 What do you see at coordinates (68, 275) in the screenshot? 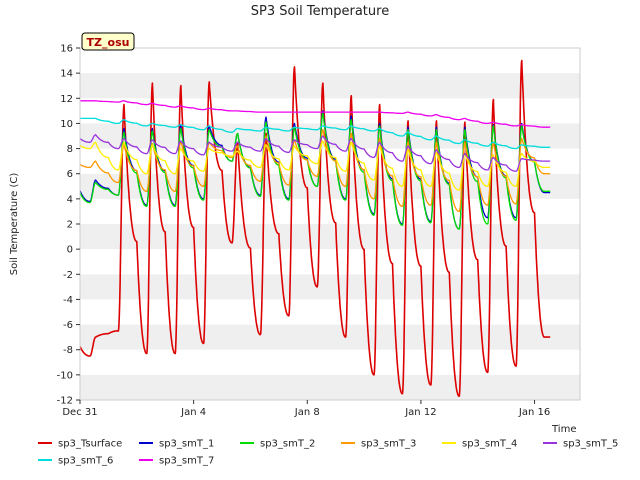
I see `y-tick-label: -2` at bounding box center [68, 275].